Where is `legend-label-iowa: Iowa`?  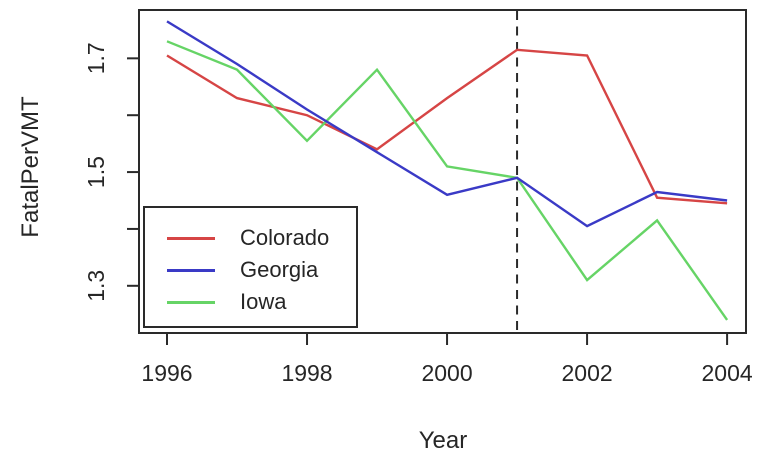
legend-label-iowa: Iowa is located at coordinates (263, 301).